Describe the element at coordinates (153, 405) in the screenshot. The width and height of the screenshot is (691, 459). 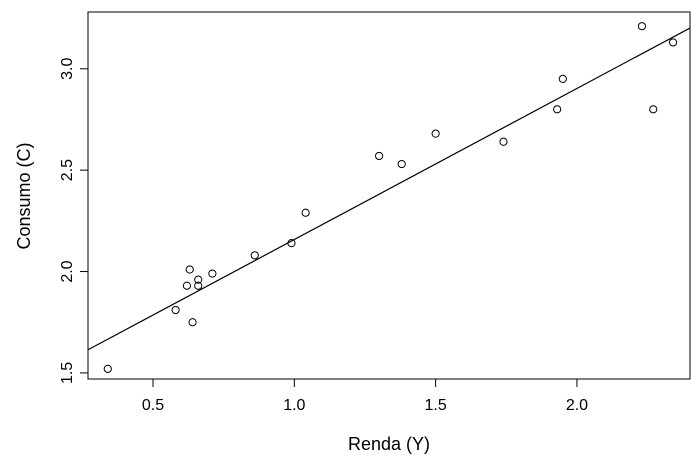
I see `x-tick-label: 0.5` at that location.